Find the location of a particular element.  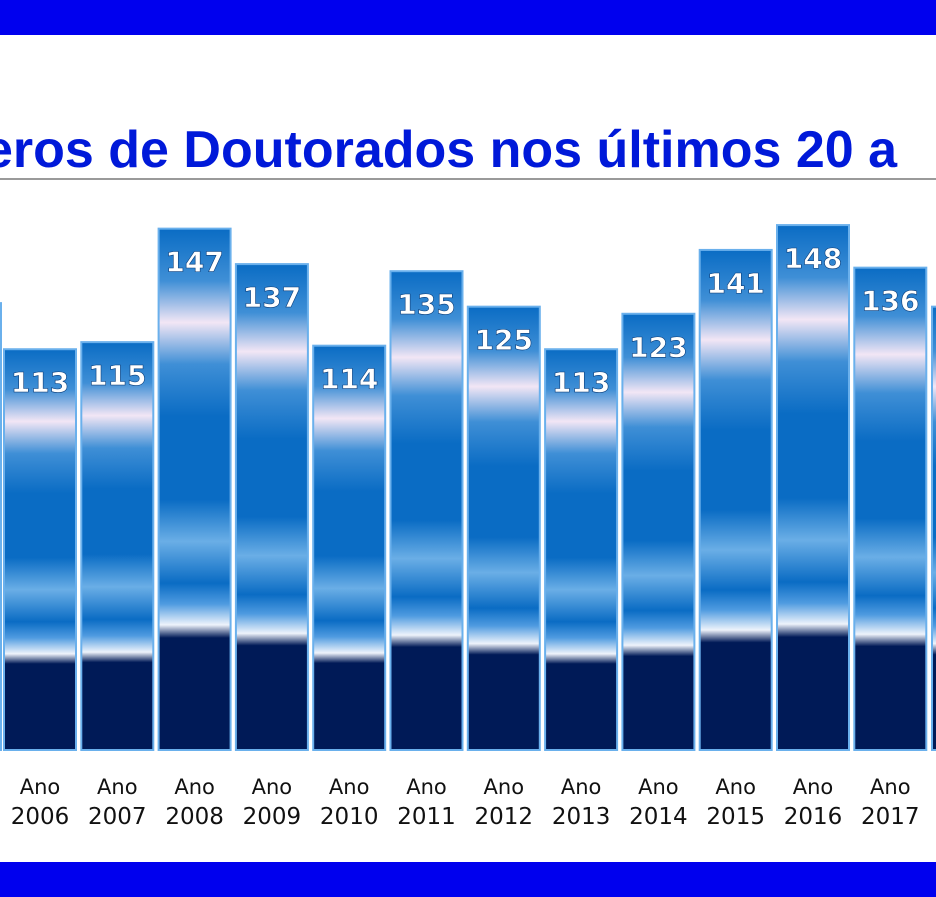

data-label: 123 is located at coordinates (658, 347).